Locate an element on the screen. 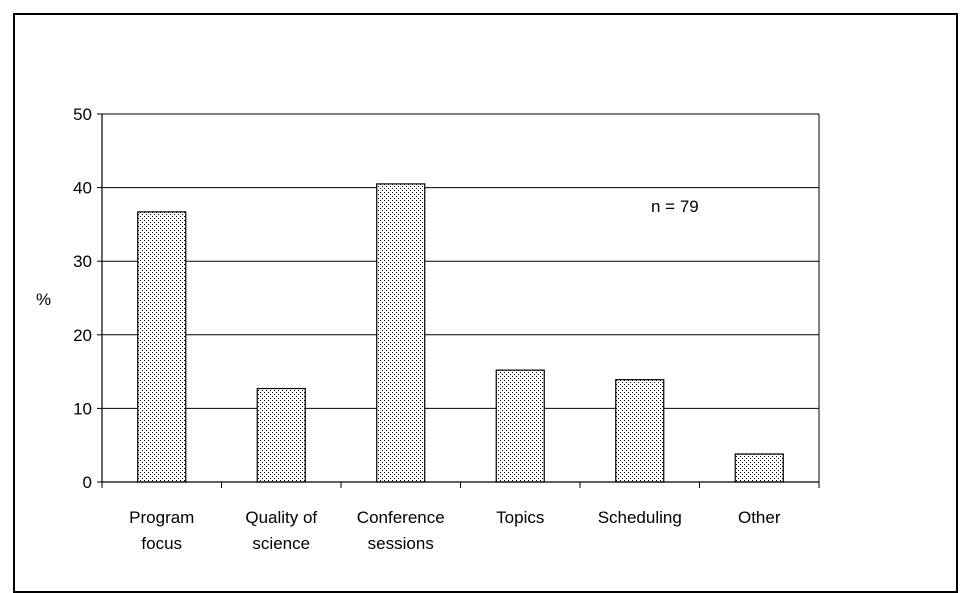 The image size is (963, 593). x-tick-label: Other is located at coordinates (759, 517).